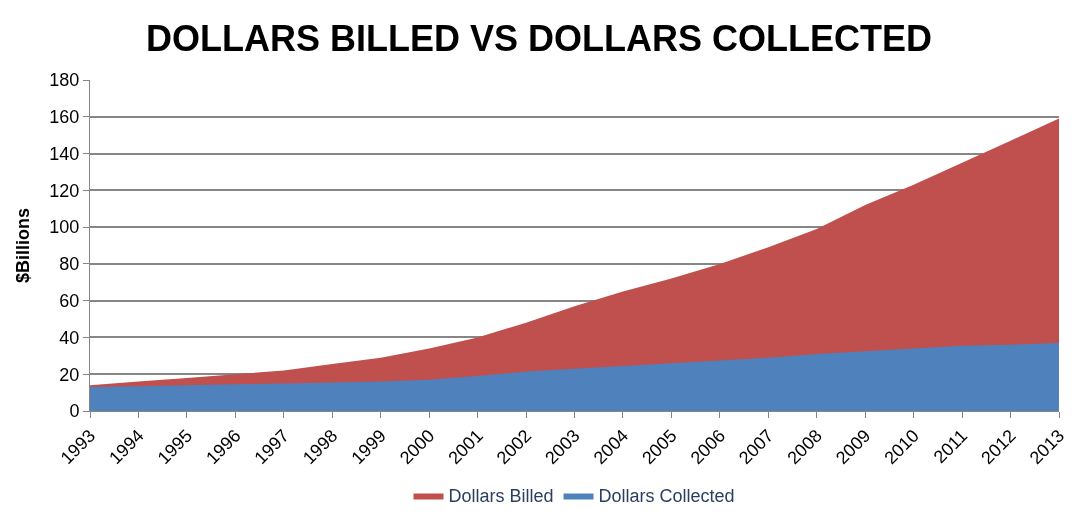 The width and height of the screenshot is (1078, 524). I want to click on legend-label: Dollars Billed, so click(501, 496).